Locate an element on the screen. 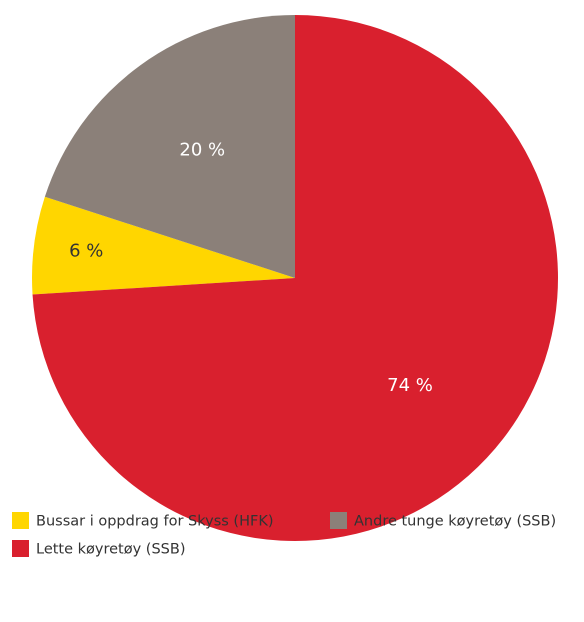 The image size is (584, 622). legend-label: Bussar i oppdrag for Skyss (HFK) is located at coordinates (154, 522).